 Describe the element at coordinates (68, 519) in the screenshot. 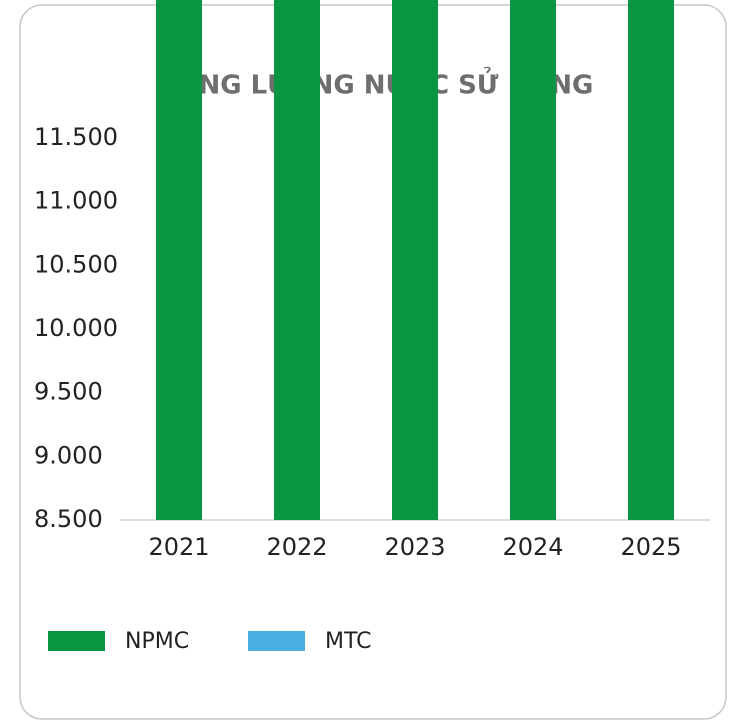

I see `y-tick-label: 8.500` at that location.